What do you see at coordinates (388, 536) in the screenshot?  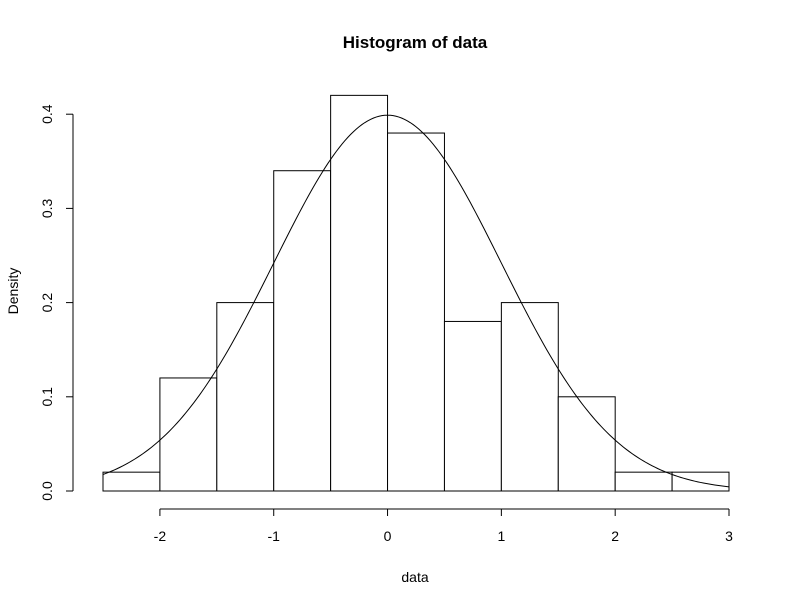 I see `x-tick-label: 0` at bounding box center [388, 536].